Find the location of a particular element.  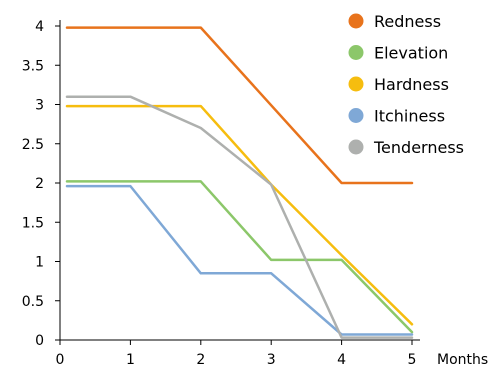

legend-label-tenderness: Tenderness is located at coordinates (418, 147).